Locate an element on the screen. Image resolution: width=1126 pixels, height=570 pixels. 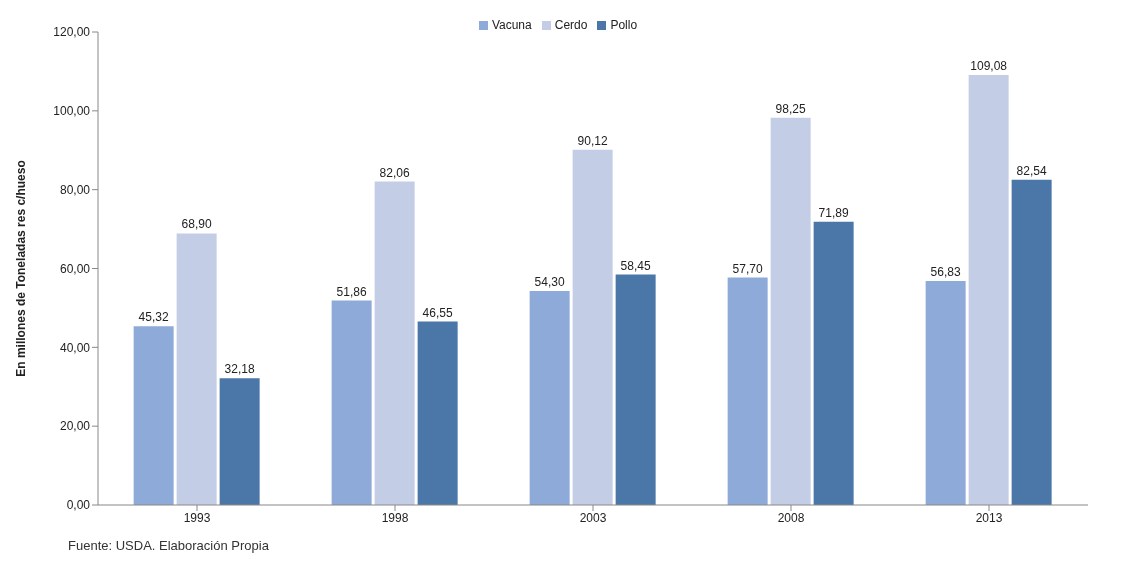
data-label: 68,90 is located at coordinates (196, 224).